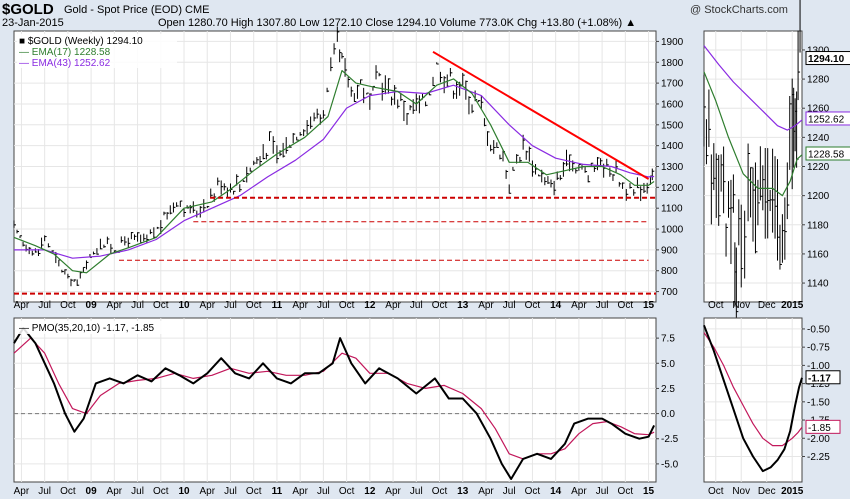 This screenshot has height=499, width=850. I want to click on pmo-x-tick-label: 09, so click(92, 491).